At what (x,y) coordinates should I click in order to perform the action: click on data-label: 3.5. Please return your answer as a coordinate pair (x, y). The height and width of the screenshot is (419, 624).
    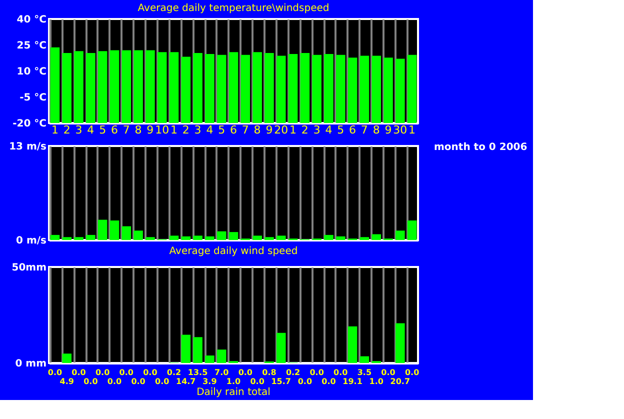
    Looking at the image, I should click on (364, 372).